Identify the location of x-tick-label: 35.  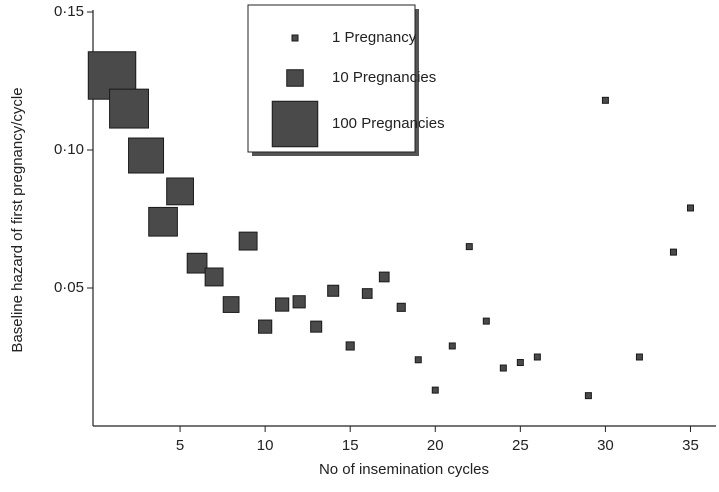
(690, 445).